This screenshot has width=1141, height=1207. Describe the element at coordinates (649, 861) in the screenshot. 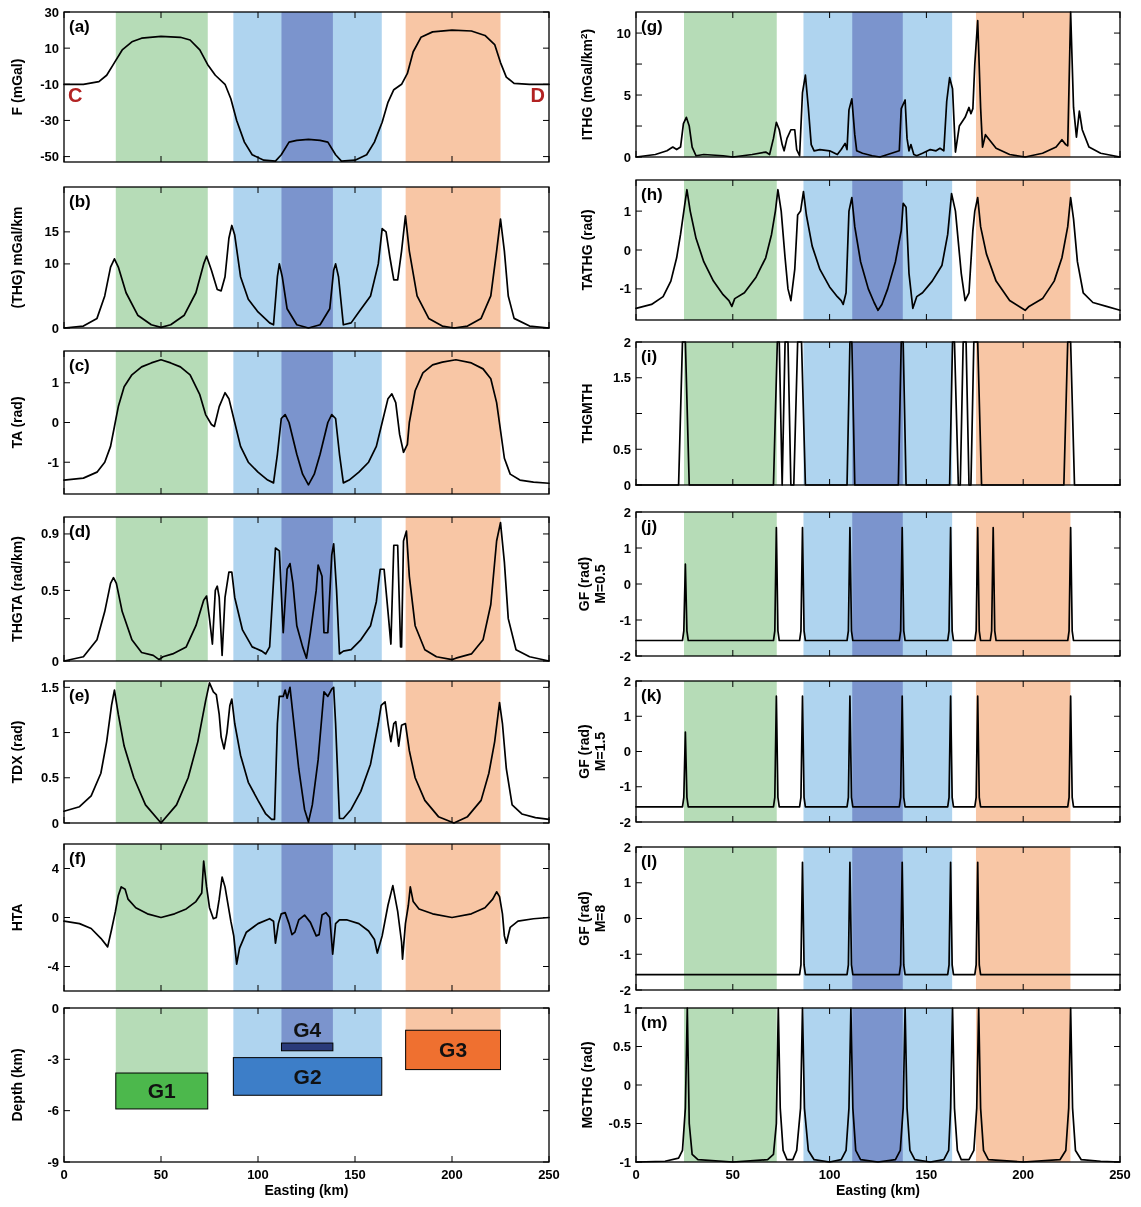

I see `annotation: (l)` at that location.